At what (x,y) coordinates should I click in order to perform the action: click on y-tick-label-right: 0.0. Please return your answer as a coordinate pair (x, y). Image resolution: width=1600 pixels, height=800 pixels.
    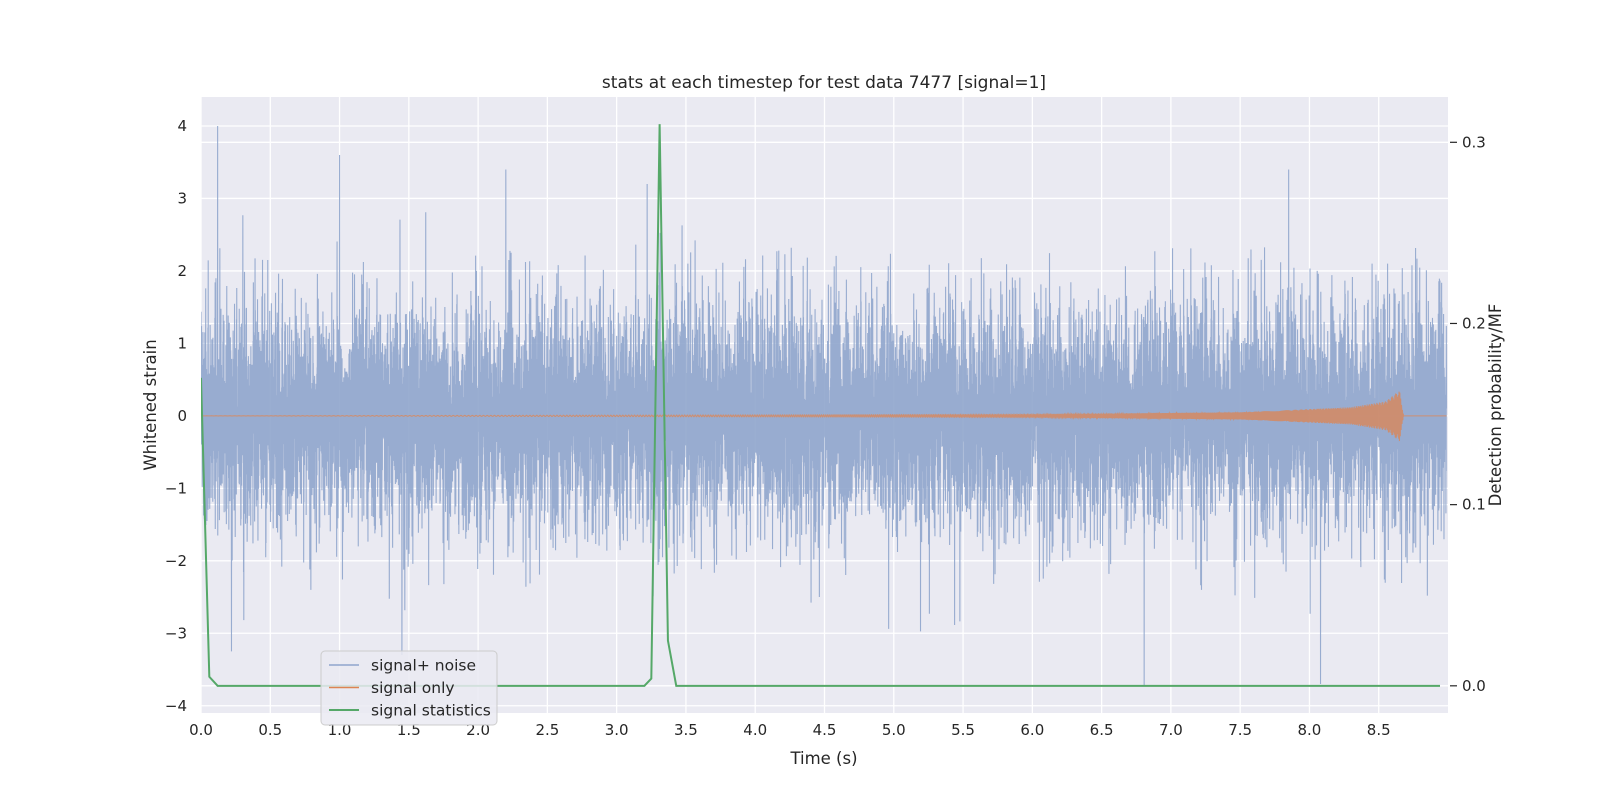
    Looking at the image, I should click on (1474, 686).